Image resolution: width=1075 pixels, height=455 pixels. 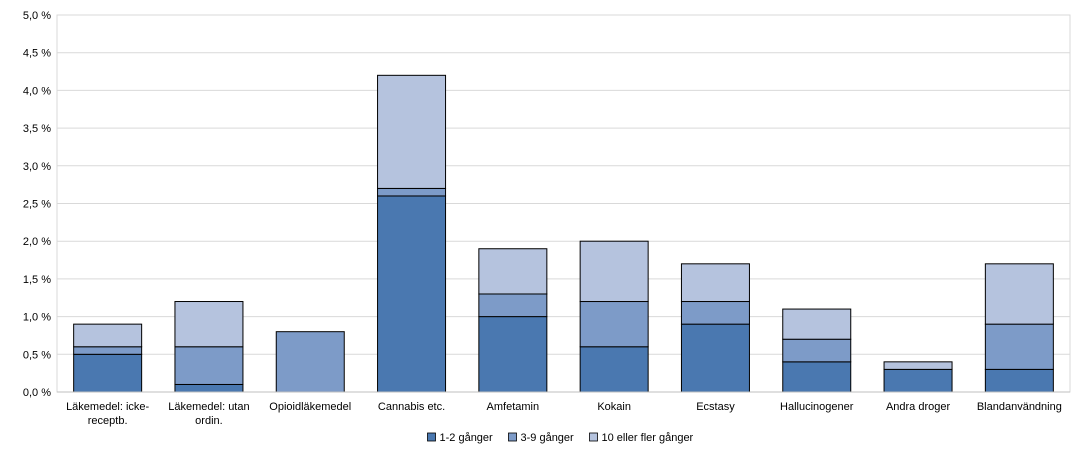 What do you see at coordinates (209, 421) in the screenshot?
I see `x-category-label-line: ordin.` at bounding box center [209, 421].